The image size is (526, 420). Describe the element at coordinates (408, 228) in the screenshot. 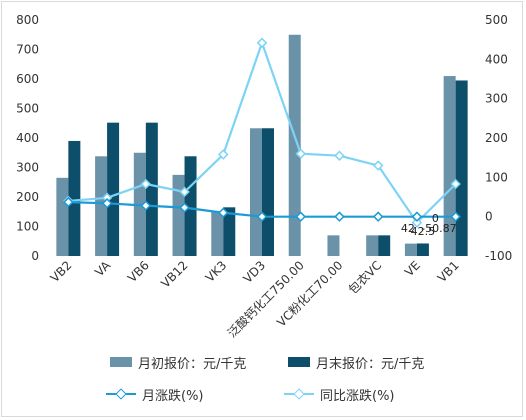

I see `data-label: 42` at that location.